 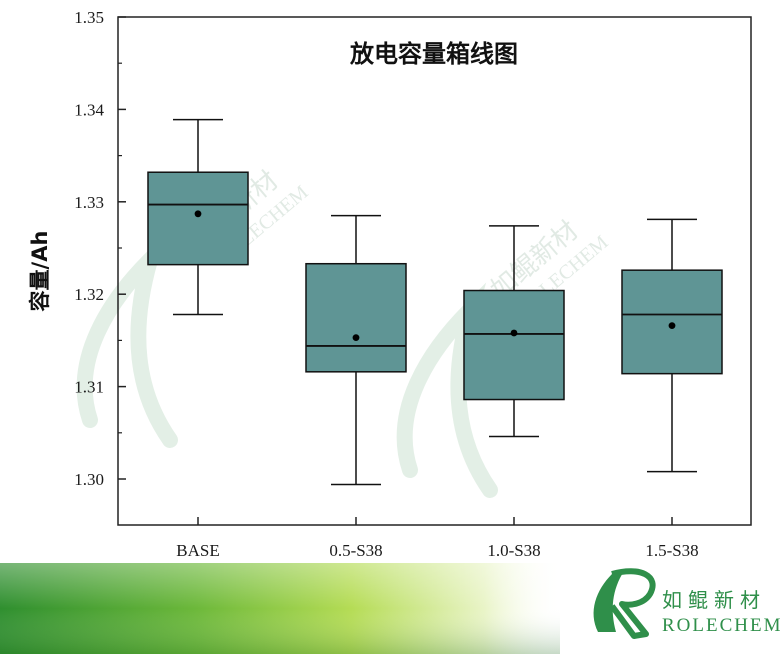 What do you see at coordinates (355, 550) in the screenshot?
I see `x-tick-label: 0.5-S38` at bounding box center [355, 550].